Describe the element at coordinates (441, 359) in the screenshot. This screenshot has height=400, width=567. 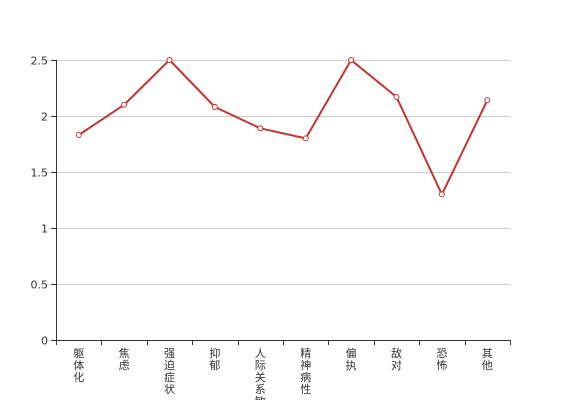
I see `x-tick-label: 恐怖` at that location.